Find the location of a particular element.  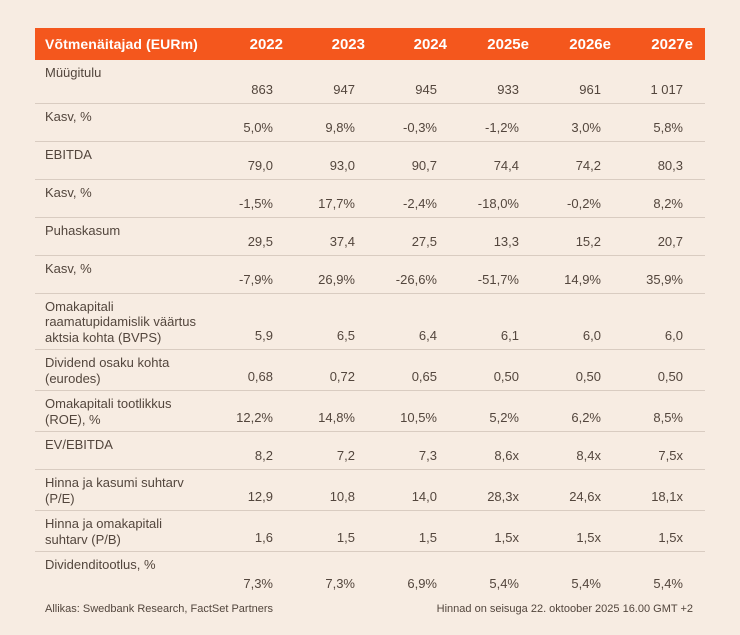

column-header-2025e: 2025e is located at coordinates (500, 44).